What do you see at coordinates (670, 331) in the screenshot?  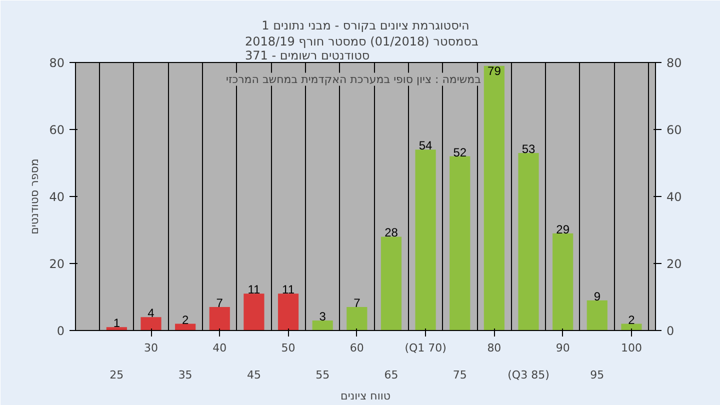 I see `y2-tick-label: 0` at bounding box center [670, 331].